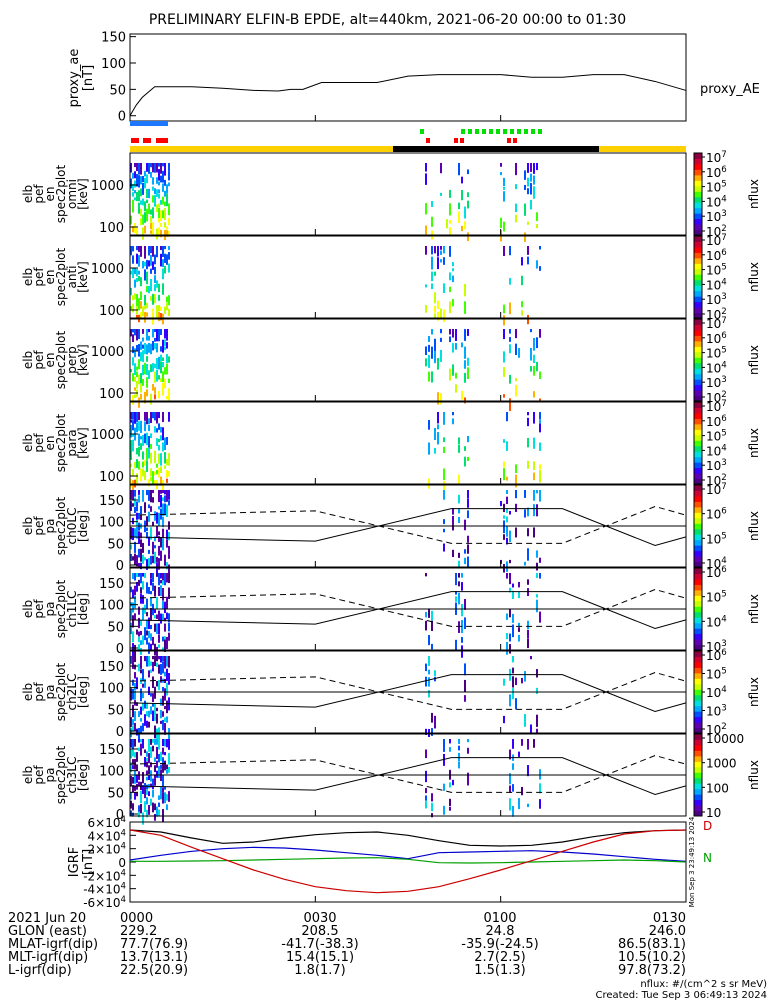 Image resolution: width=775 pixels, height=1001 pixels. I want to click on spectrogram-ylabel-line: ch3LC, so click(72, 775).